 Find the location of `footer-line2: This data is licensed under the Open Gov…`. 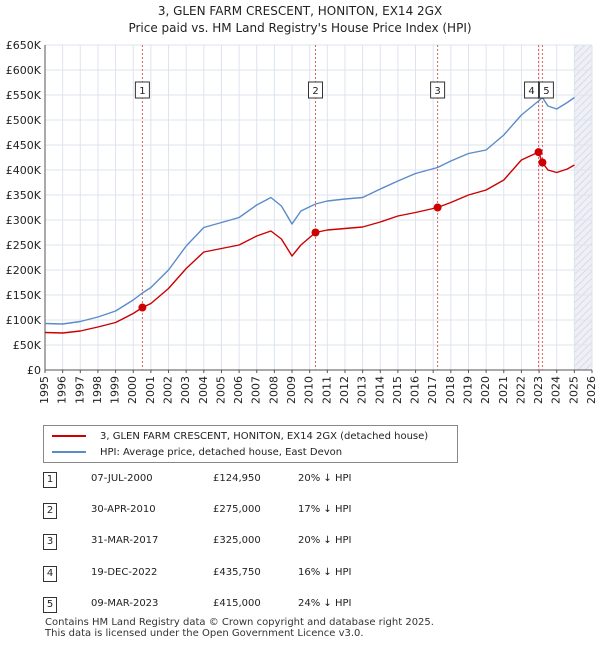

footer-line2: This data is licensed under the Open Gov… is located at coordinates (204, 633).